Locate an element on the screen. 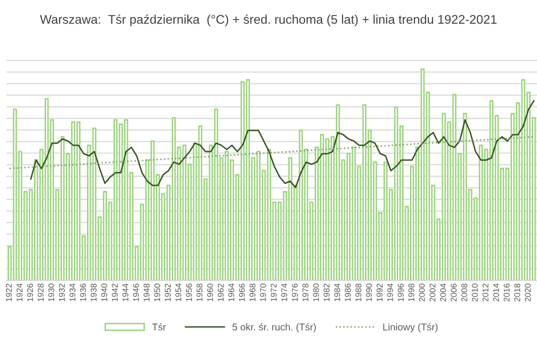 This screenshot has height=340, width=537. x-tick-label: 1986 is located at coordinates (347, 293).